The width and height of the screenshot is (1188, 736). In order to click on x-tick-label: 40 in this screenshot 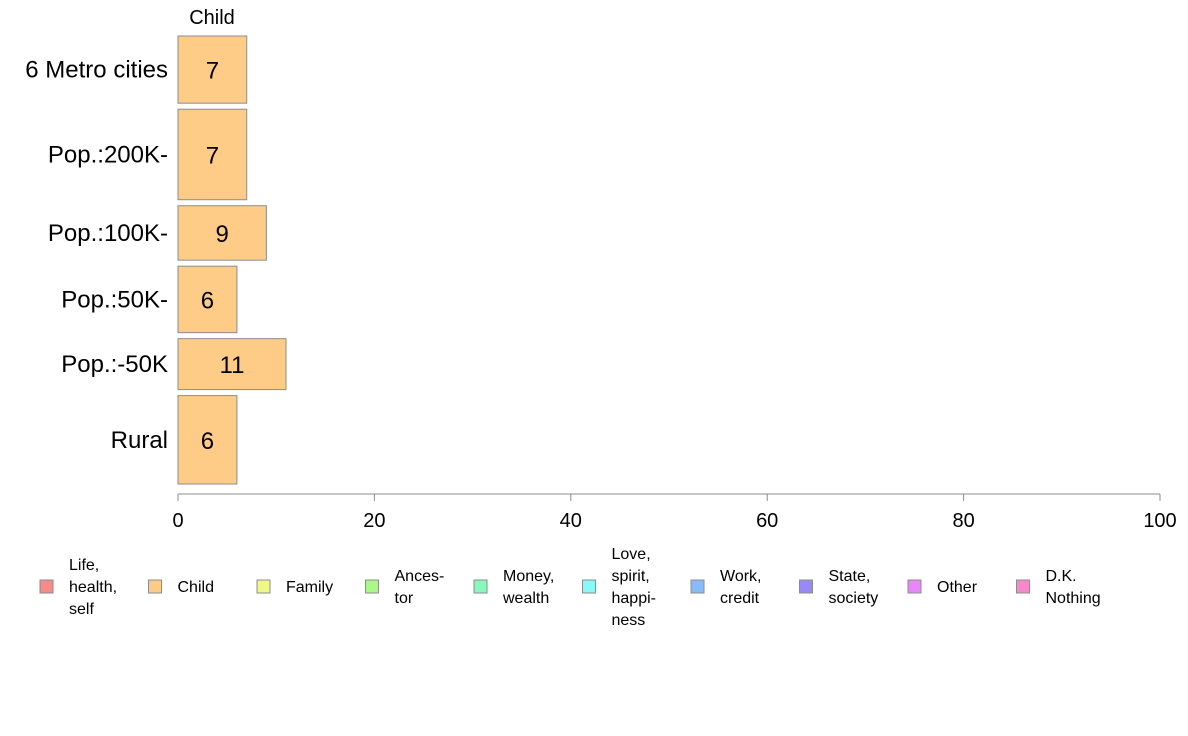, I will do `click(571, 521)`.